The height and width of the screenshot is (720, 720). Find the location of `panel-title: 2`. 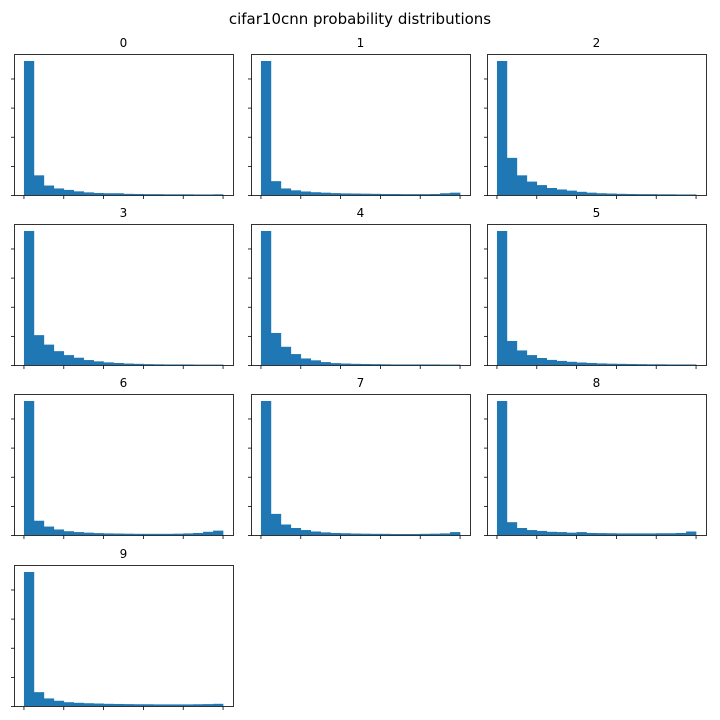

panel-title: 2 is located at coordinates (597, 43).